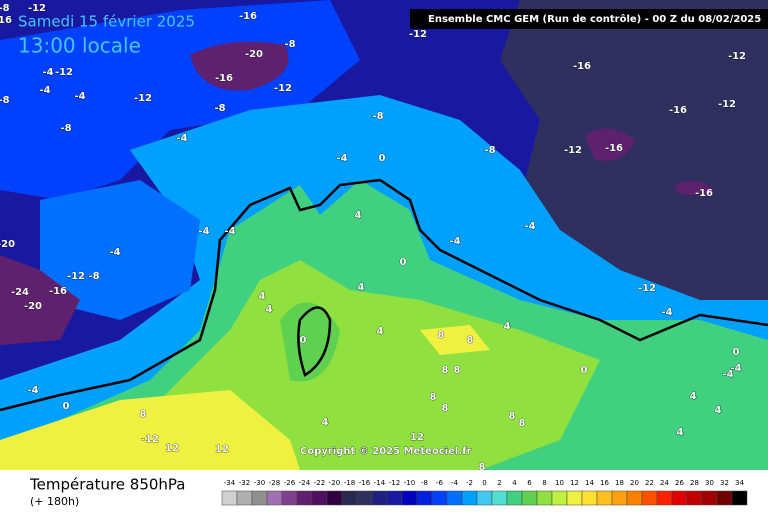  What do you see at coordinates (6, 20) in the screenshot?
I see `contour-label: 16` at bounding box center [6, 20].